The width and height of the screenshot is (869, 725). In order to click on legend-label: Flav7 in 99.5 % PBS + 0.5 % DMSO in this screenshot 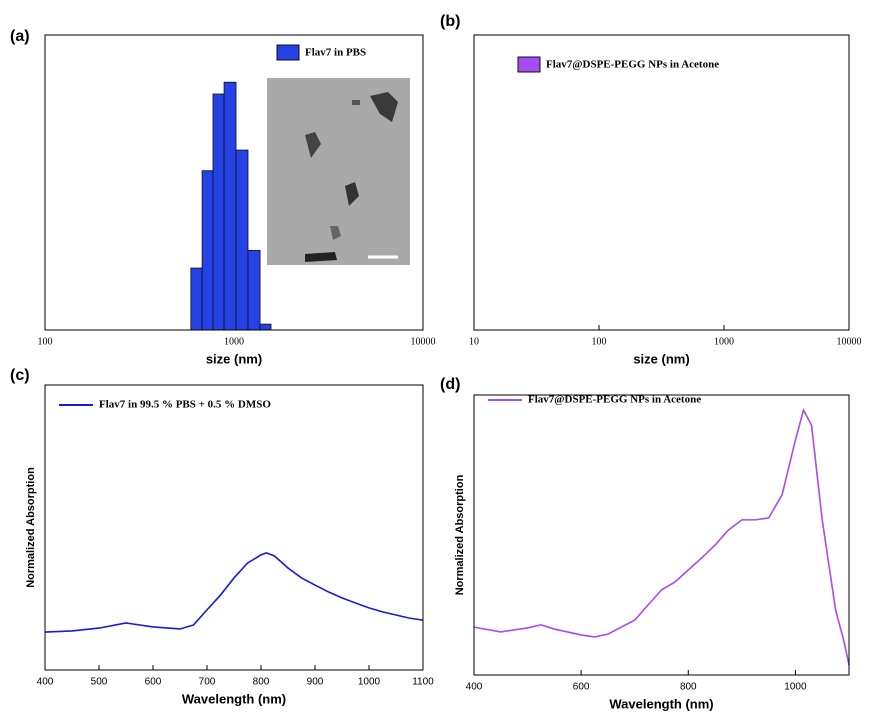, I will do `click(185, 405)`.